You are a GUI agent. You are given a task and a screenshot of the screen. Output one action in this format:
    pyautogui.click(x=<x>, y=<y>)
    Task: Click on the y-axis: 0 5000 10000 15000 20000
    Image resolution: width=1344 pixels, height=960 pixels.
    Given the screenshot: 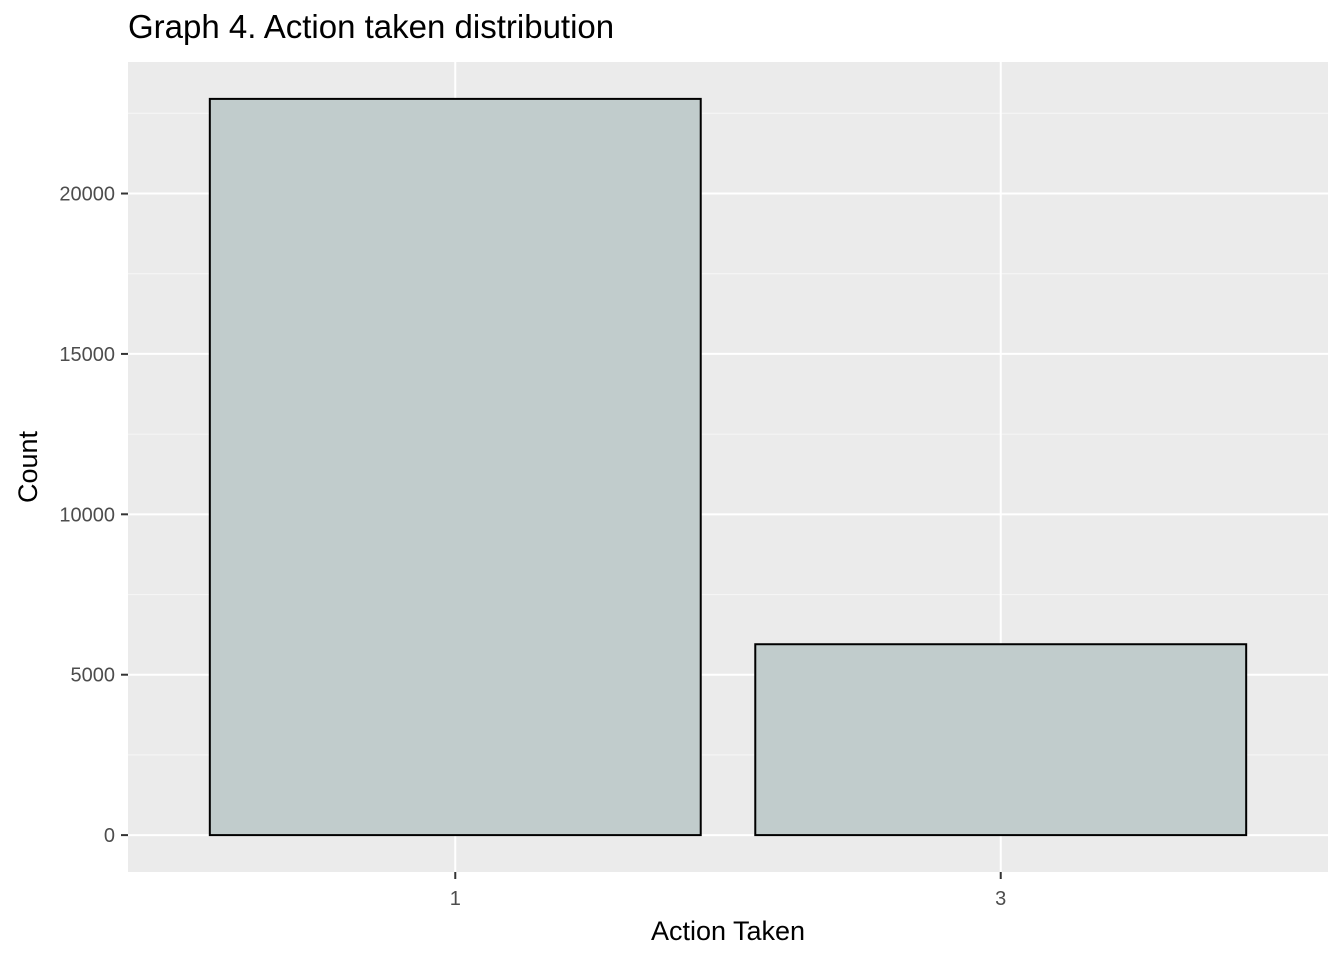 What is the action you would take?
    pyautogui.click(x=93, y=515)
    